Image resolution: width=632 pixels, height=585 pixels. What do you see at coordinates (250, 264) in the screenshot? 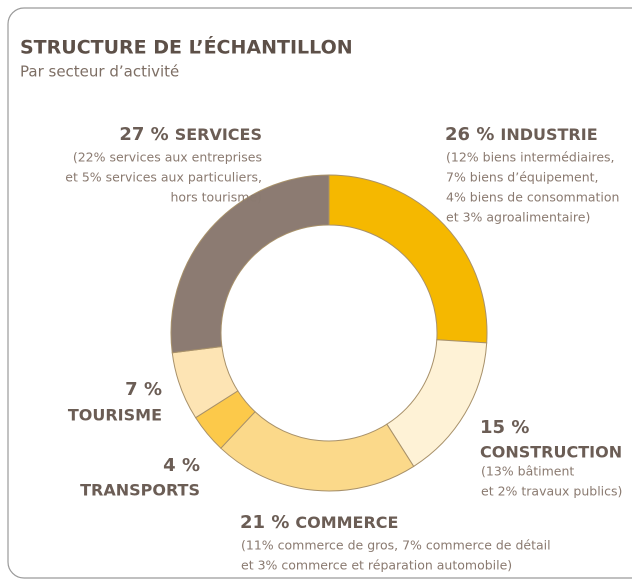
I see `donut-slice` at bounding box center [250, 264].